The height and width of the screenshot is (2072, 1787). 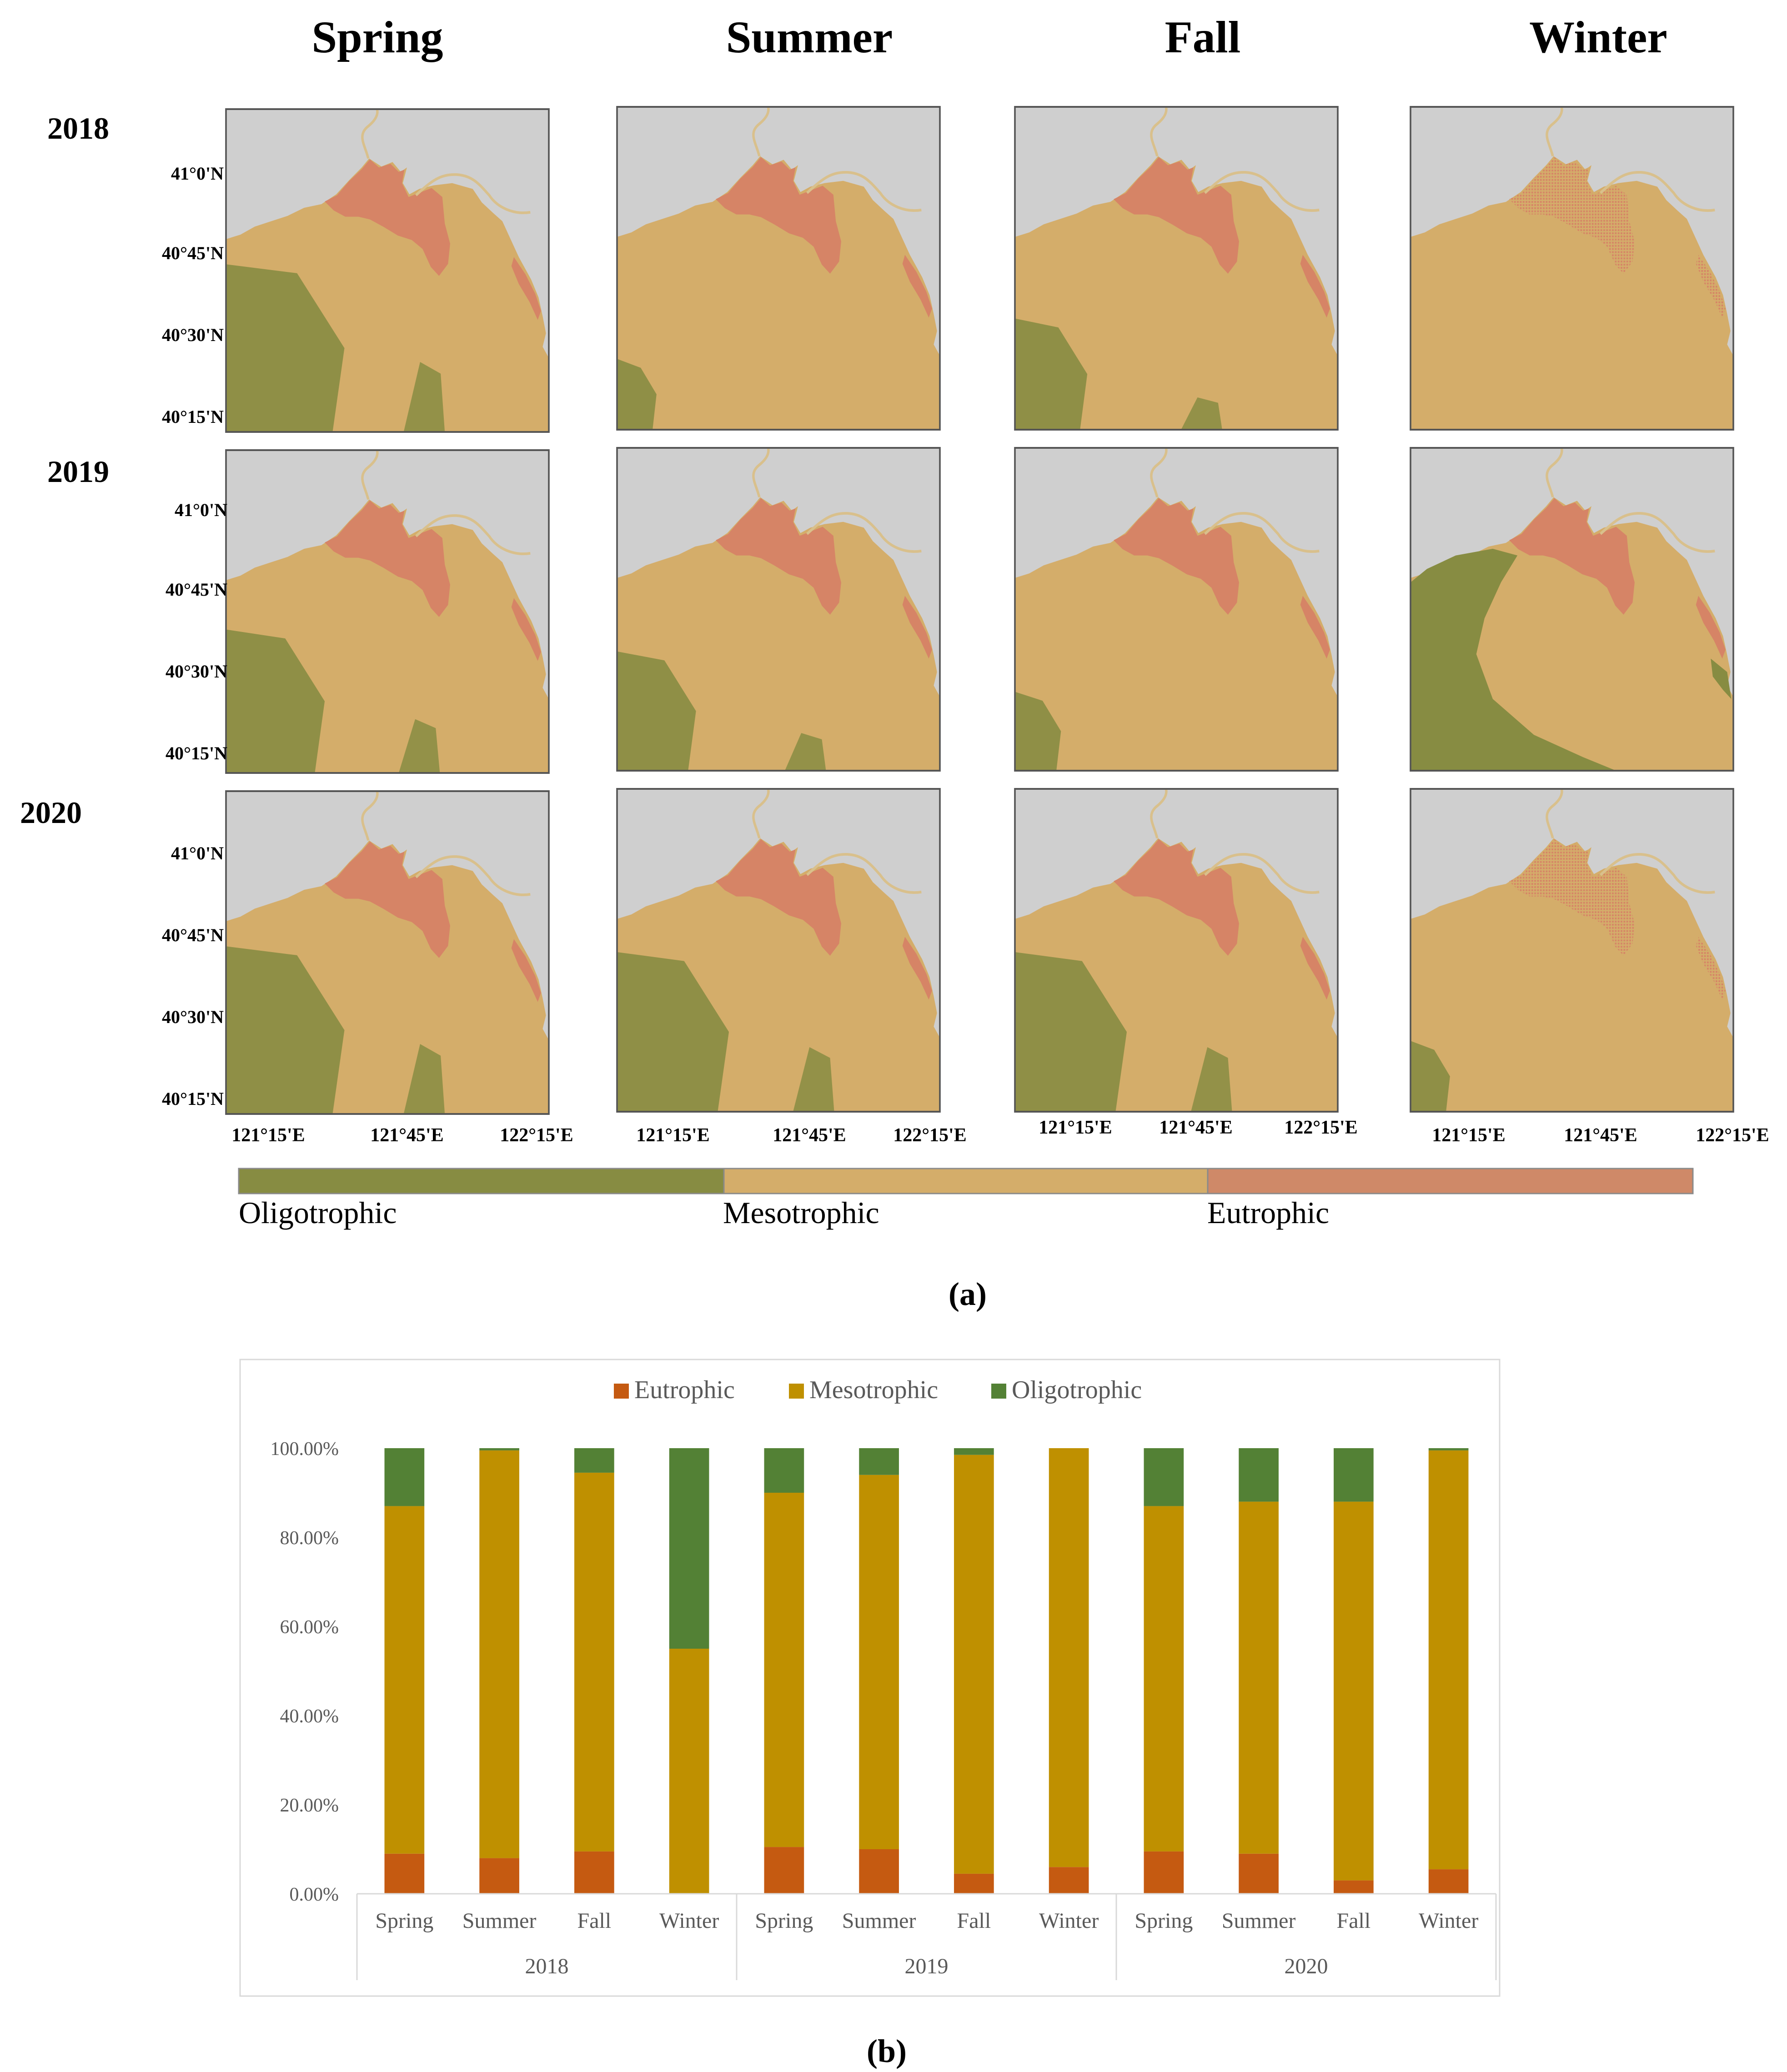 I want to click on group-label: 2020, so click(x=1307, y=1966).